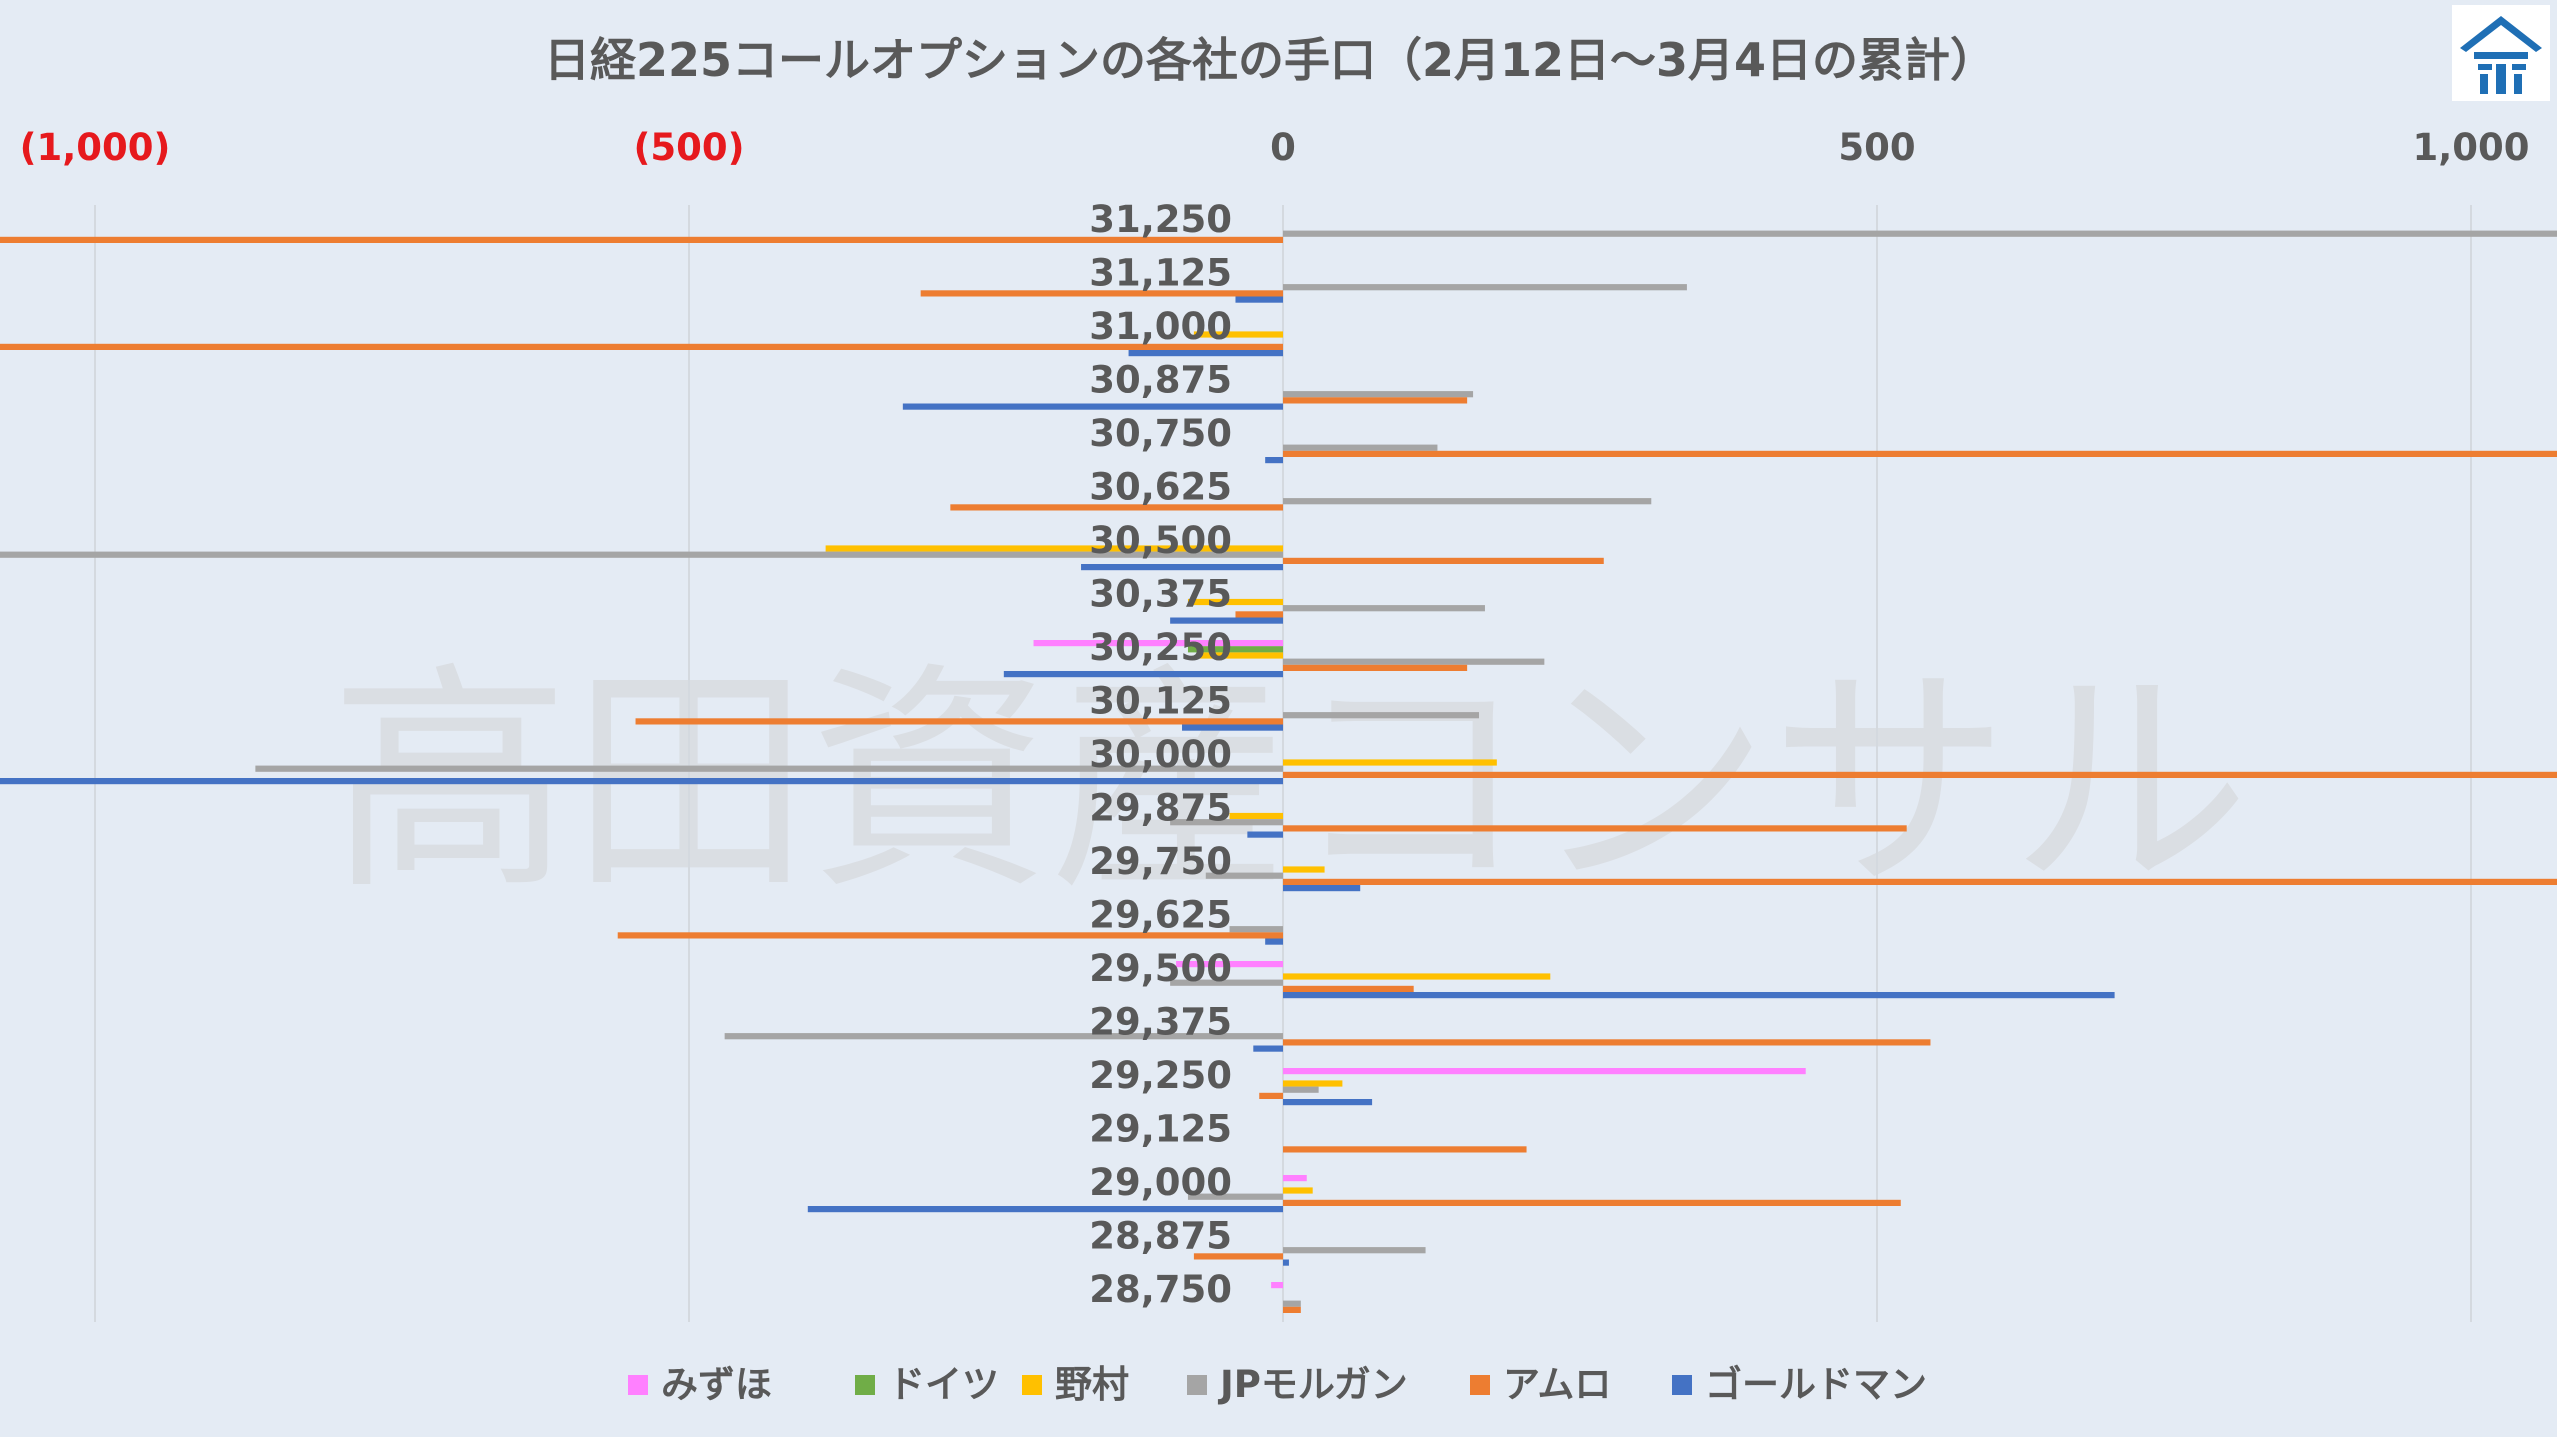 The height and width of the screenshot is (1437, 2557). I want to click on category-label: 30,375, so click(1160, 594).